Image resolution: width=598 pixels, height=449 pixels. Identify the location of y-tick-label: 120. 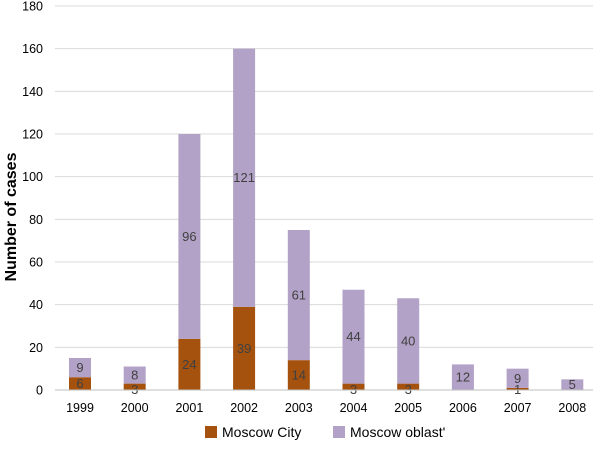
(32, 135).